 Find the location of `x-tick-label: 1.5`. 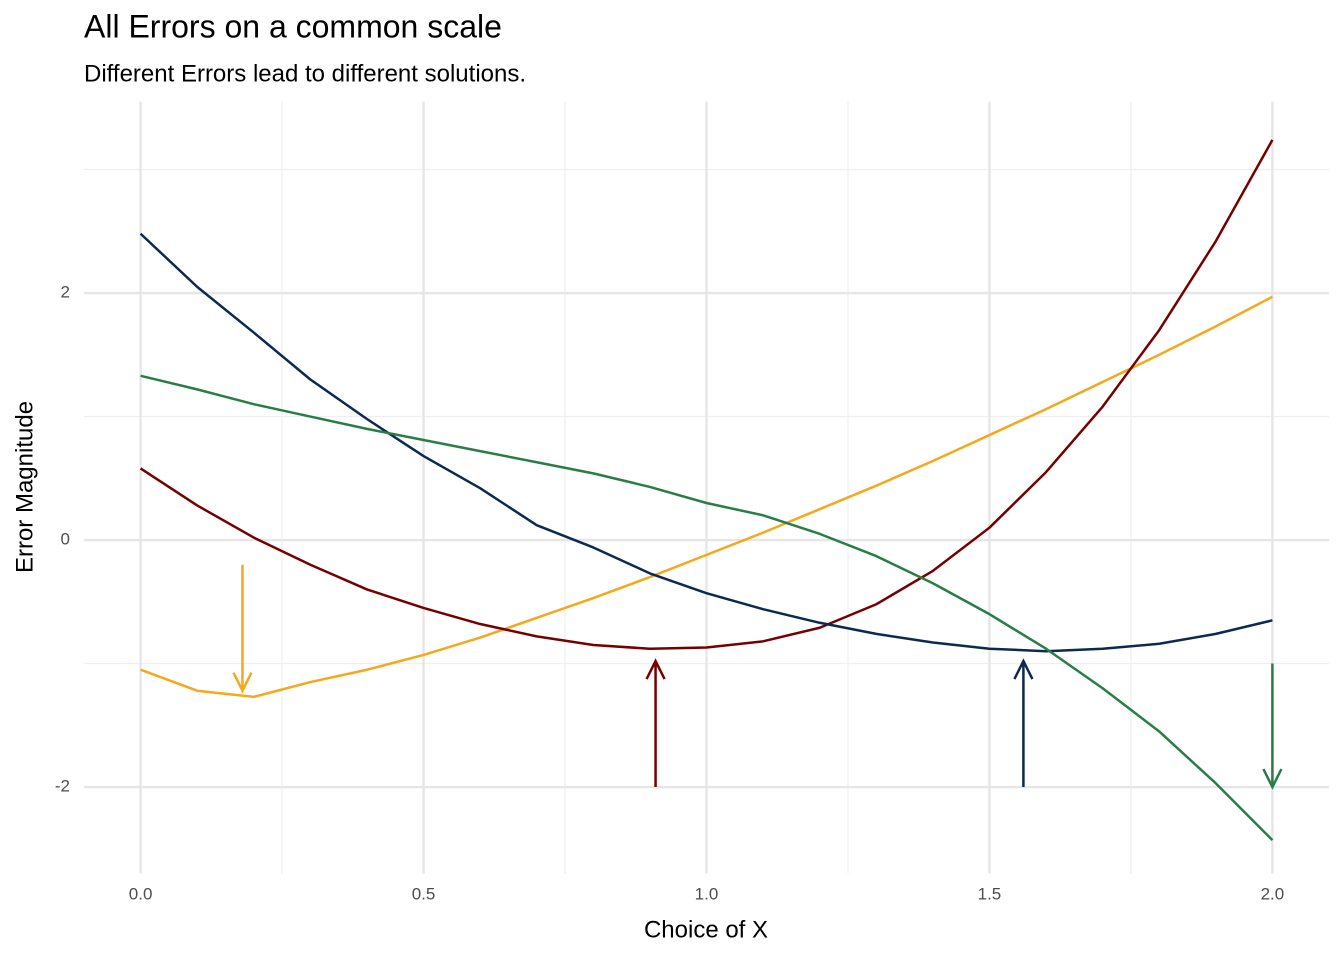

x-tick-label: 1.5 is located at coordinates (990, 893).